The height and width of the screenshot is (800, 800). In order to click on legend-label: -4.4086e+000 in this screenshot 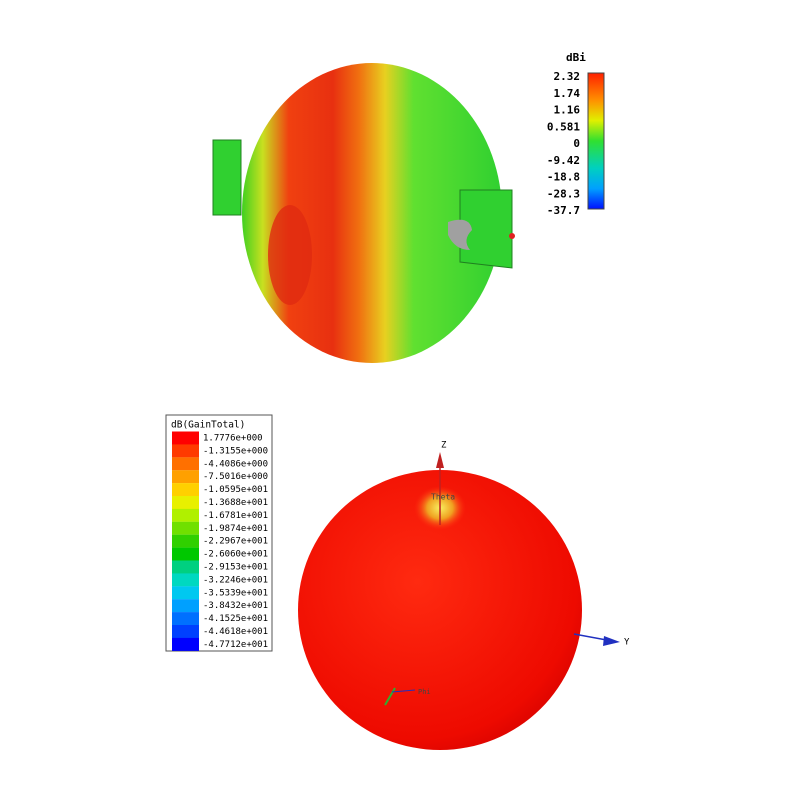, I will do `click(235, 464)`.